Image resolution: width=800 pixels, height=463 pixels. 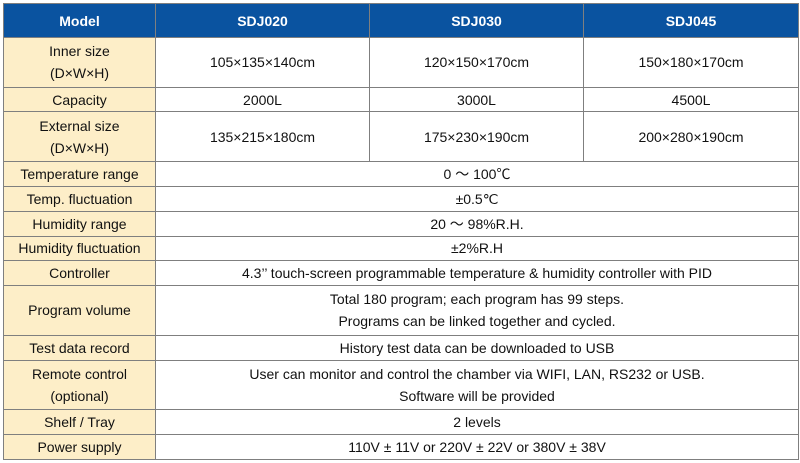 I want to click on row-temp-fluctuation: Temp. fluctuation ±0.5℃, so click(x=401, y=198).